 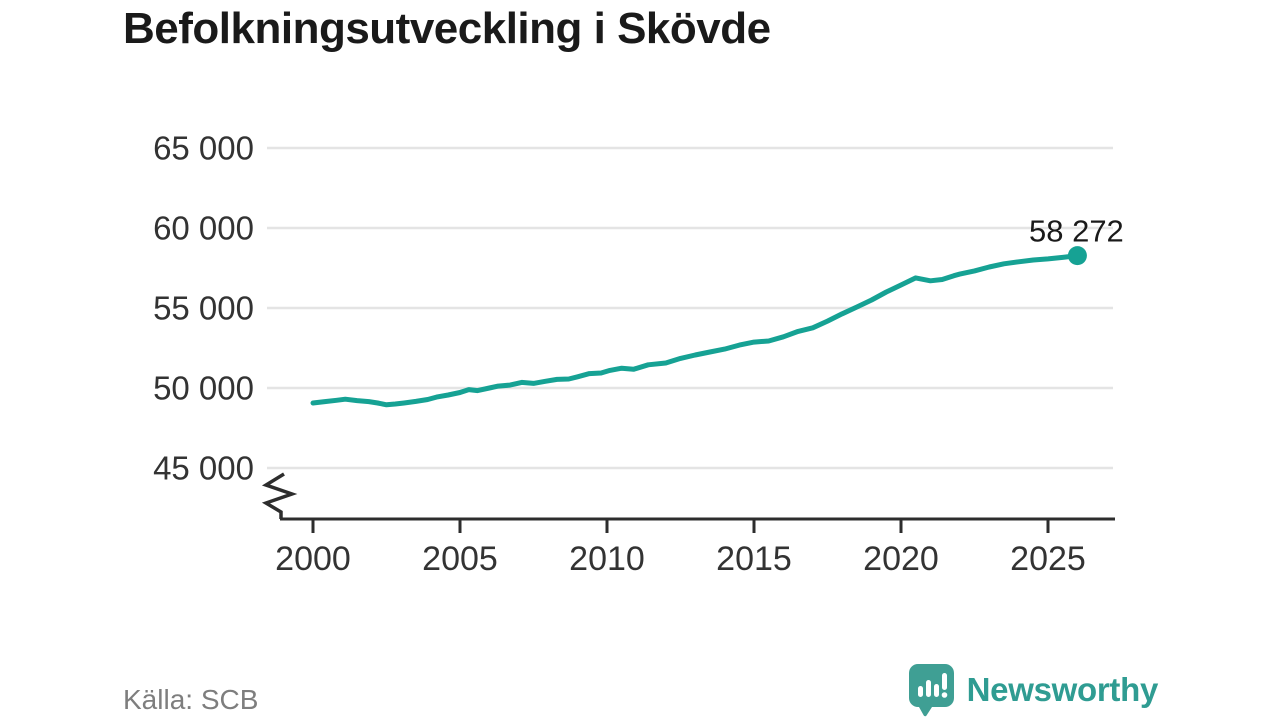 What do you see at coordinates (754, 559) in the screenshot?
I see `x-axis-tick-label: 2015` at bounding box center [754, 559].